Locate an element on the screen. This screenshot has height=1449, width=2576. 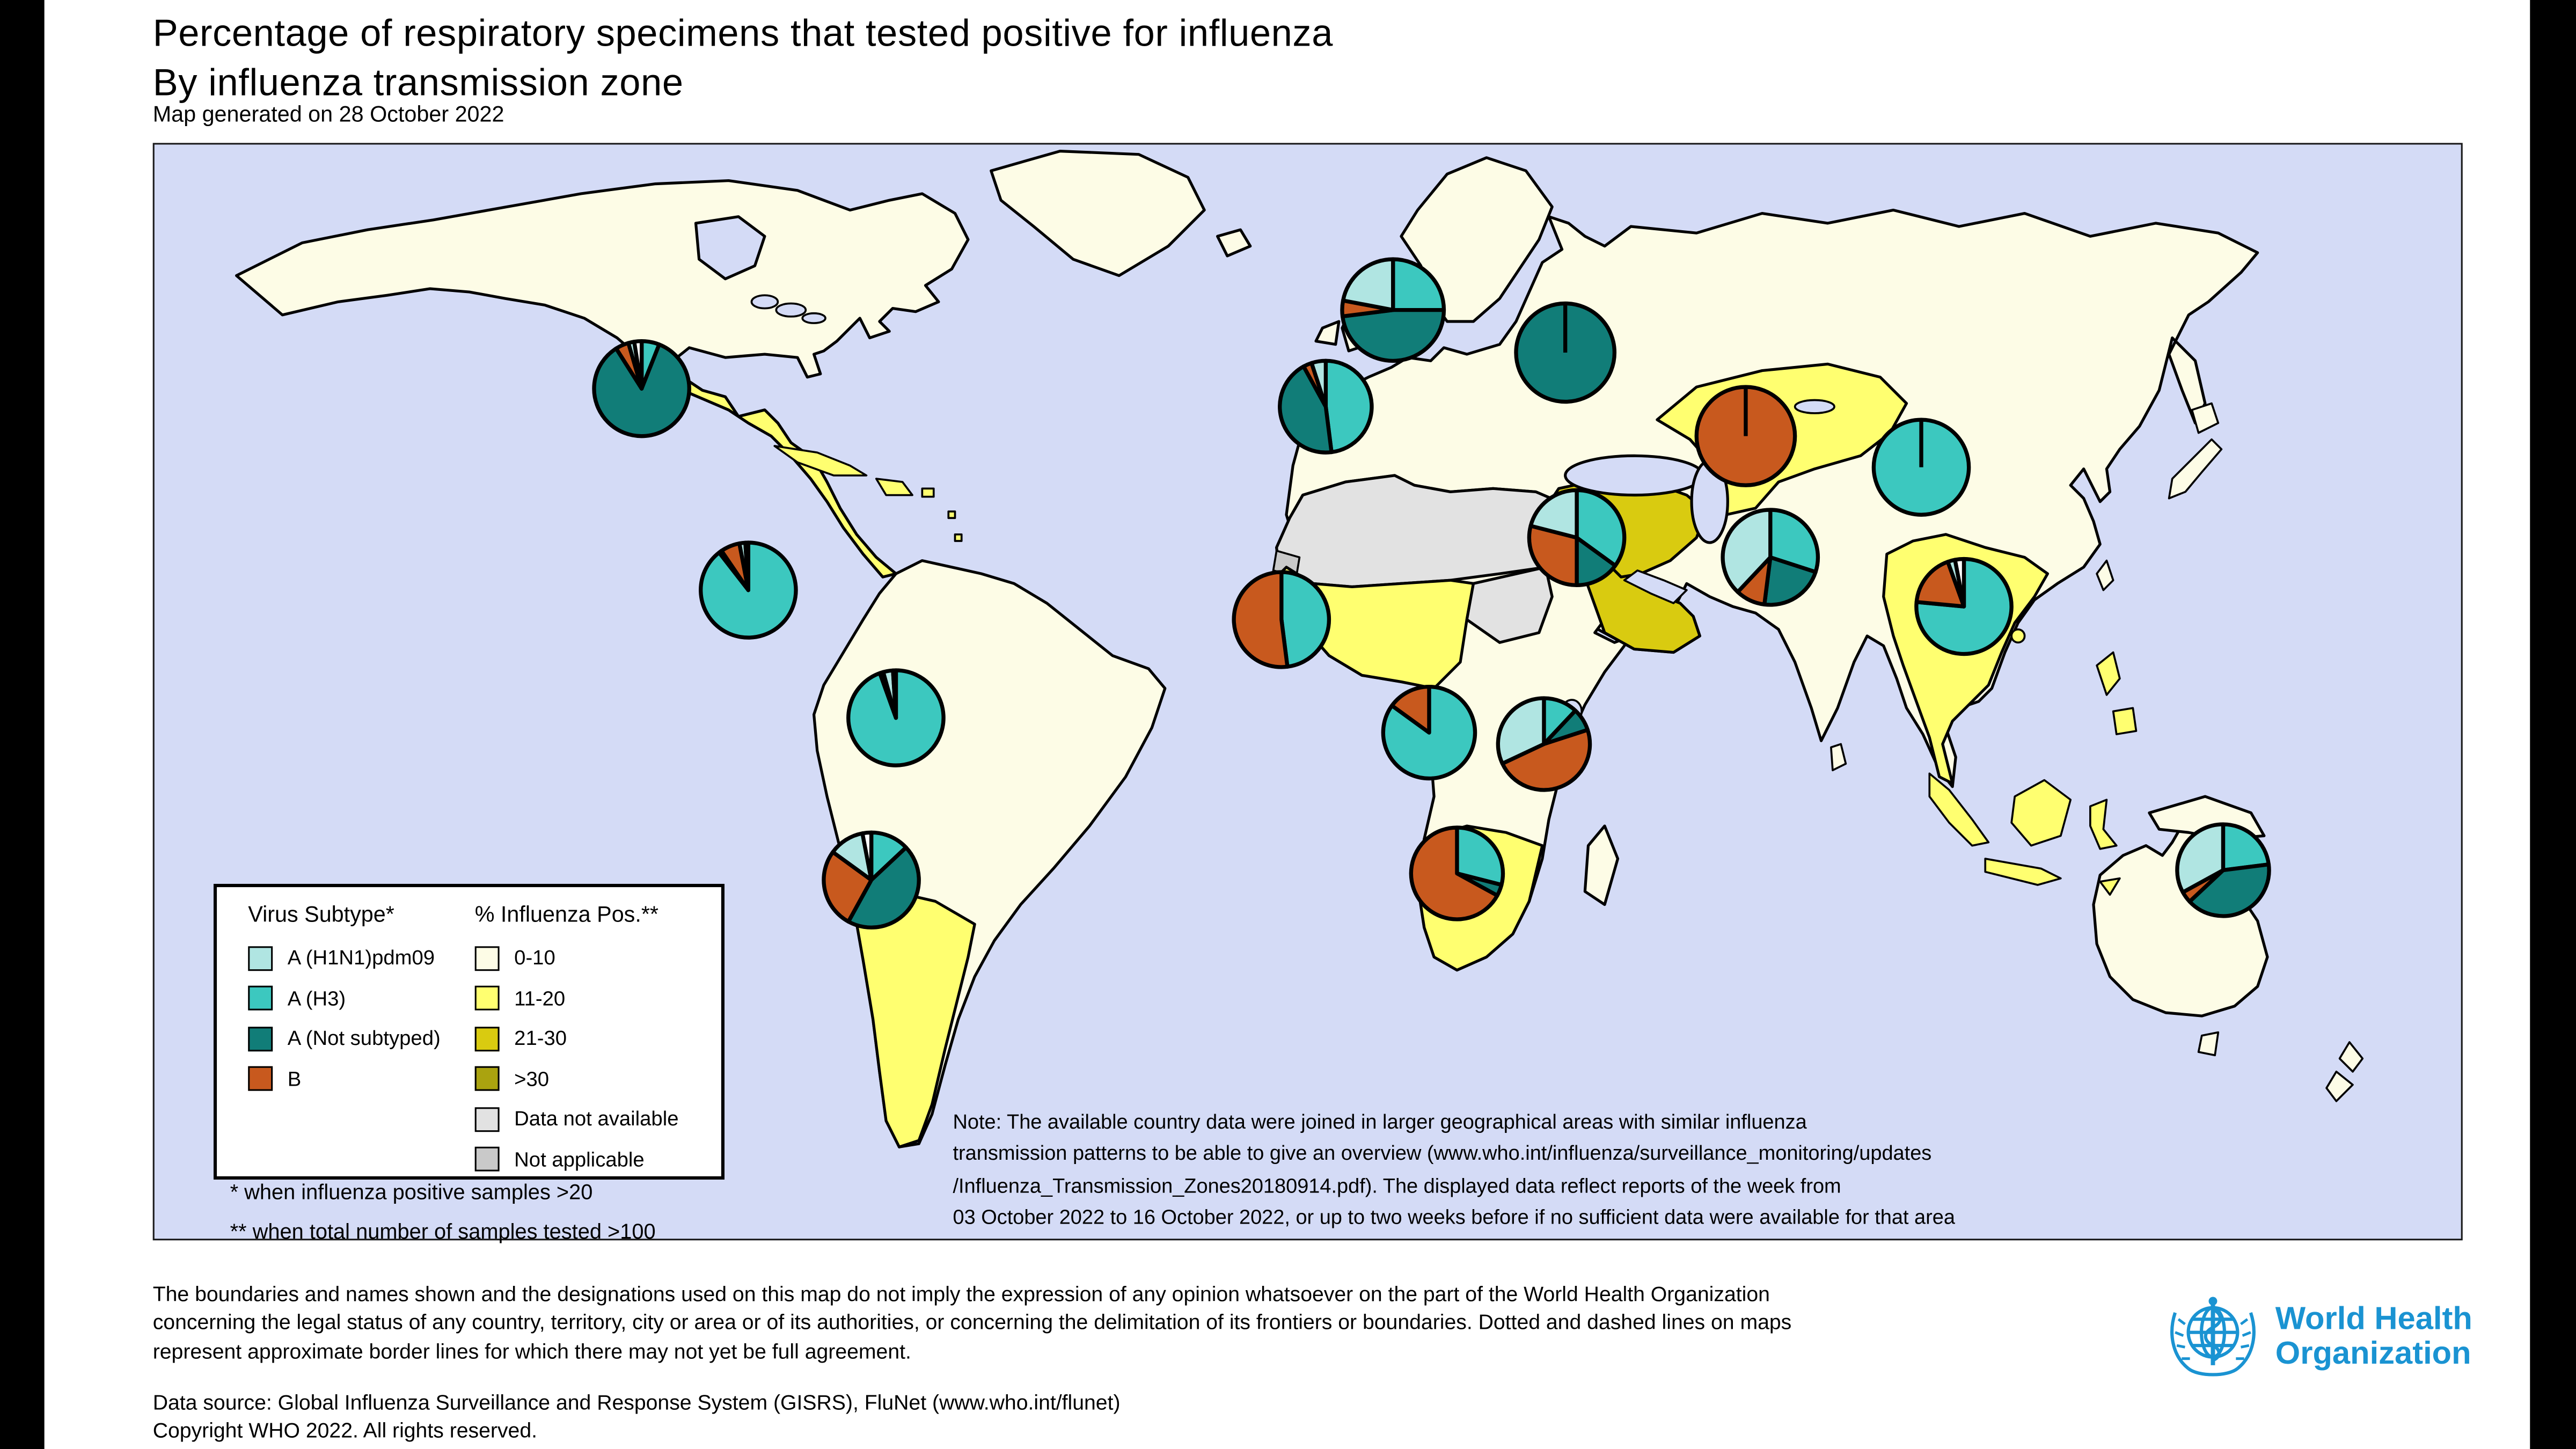
who-emblem-icon is located at coordinates (2213, 1337).